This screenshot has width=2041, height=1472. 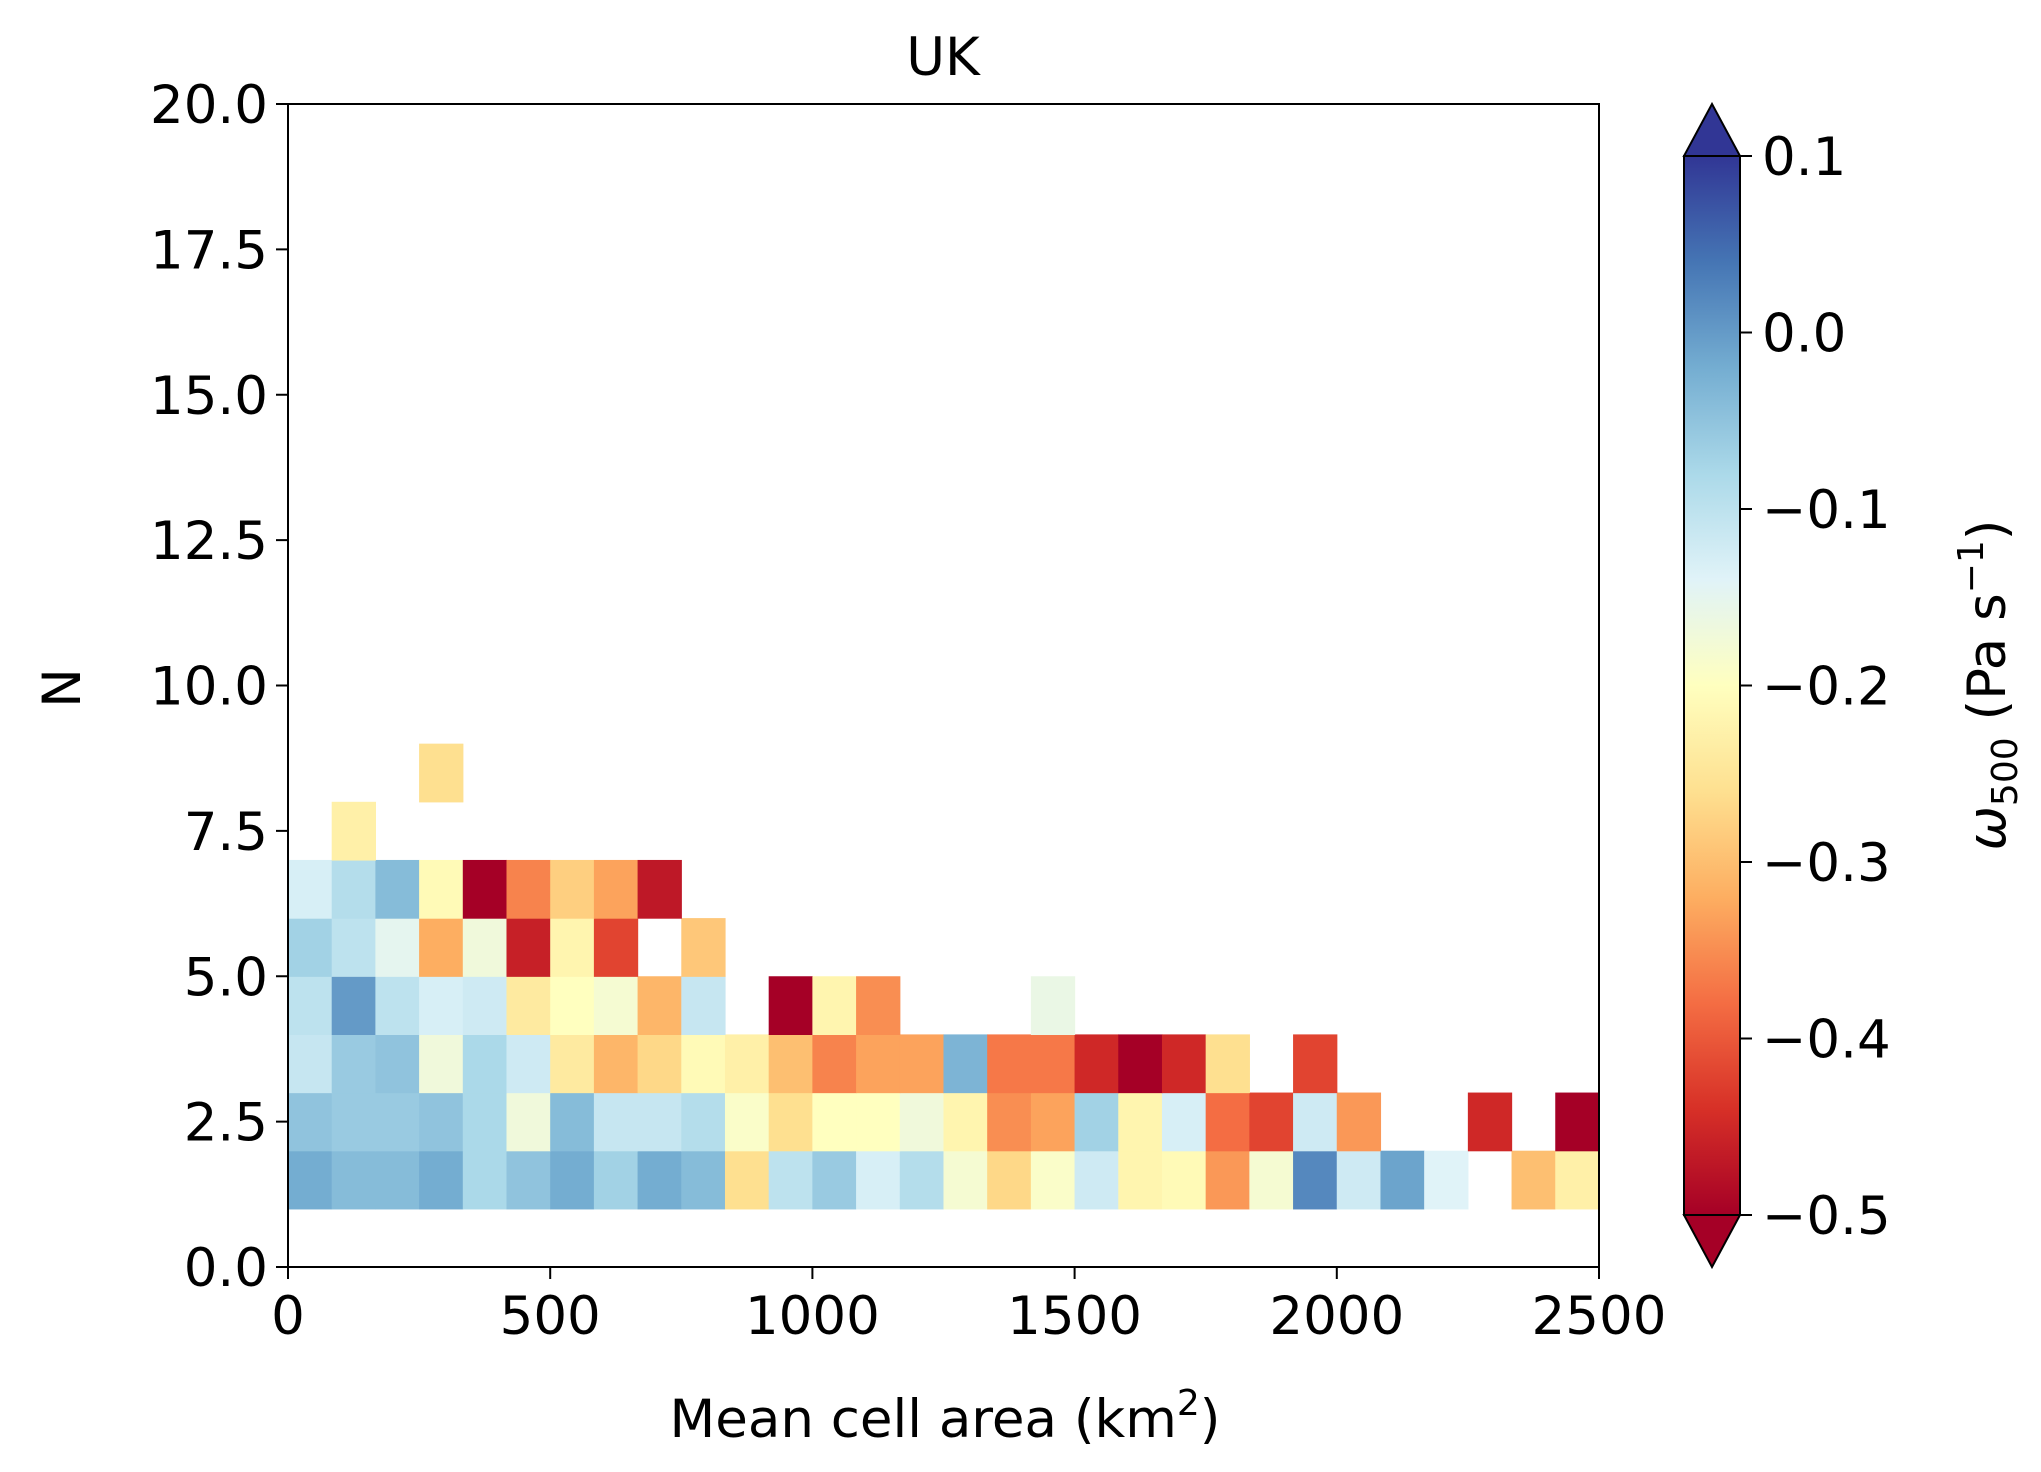 What do you see at coordinates (943, 57) in the screenshot?
I see `chart-title: UK` at bounding box center [943, 57].